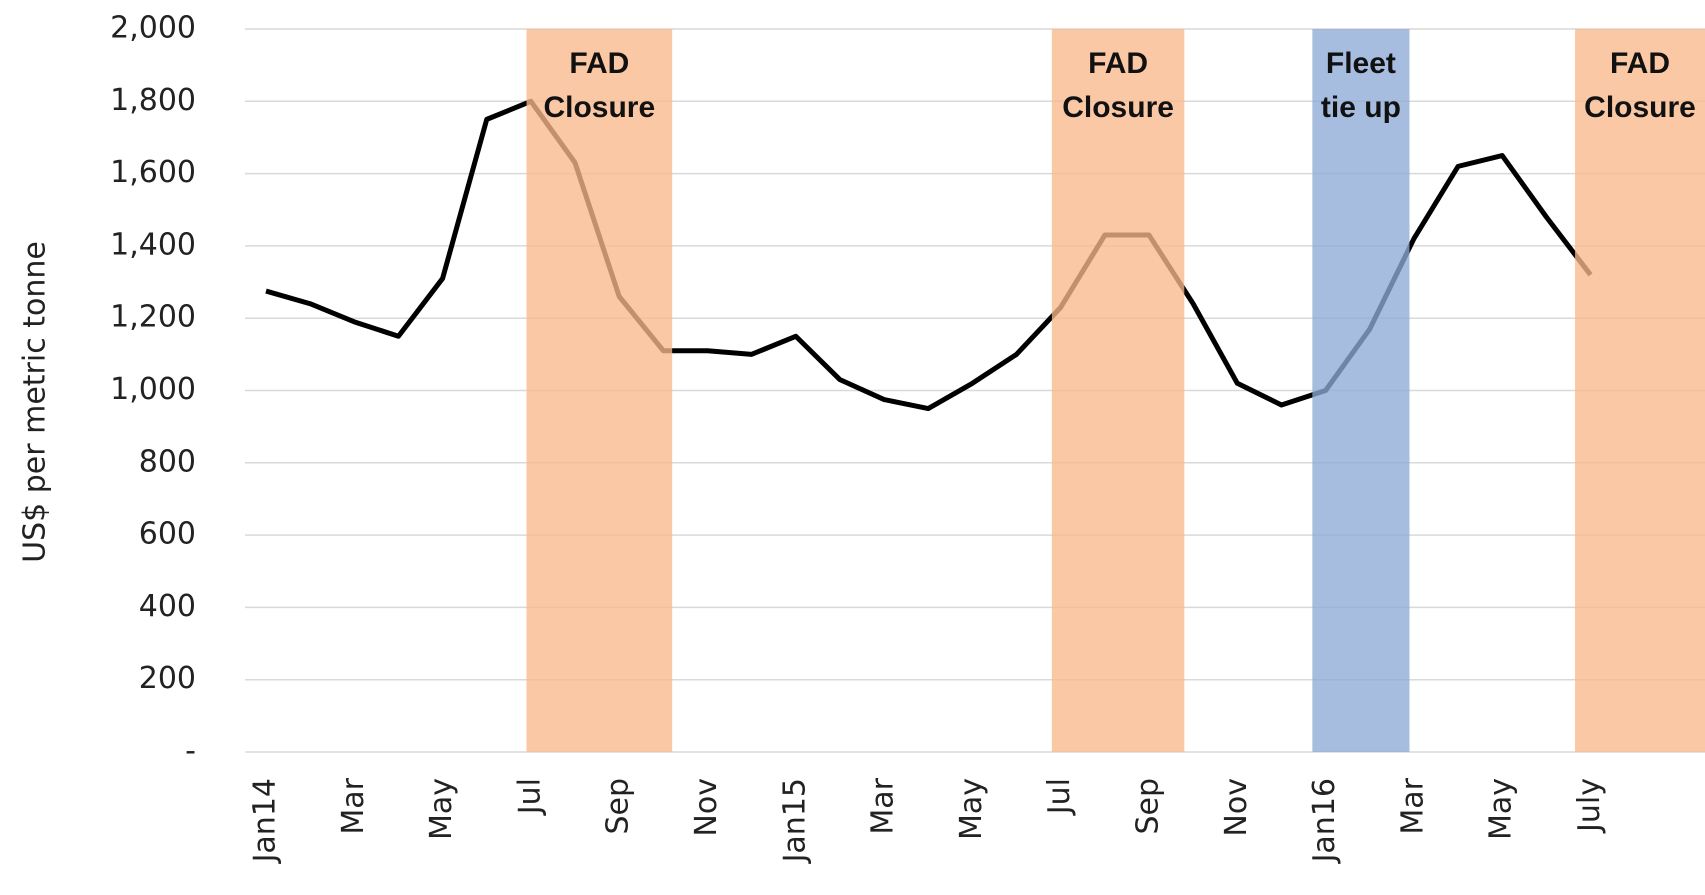 The width and height of the screenshot is (1705, 895). I want to click on y-tick-label: 800, so click(167, 461).